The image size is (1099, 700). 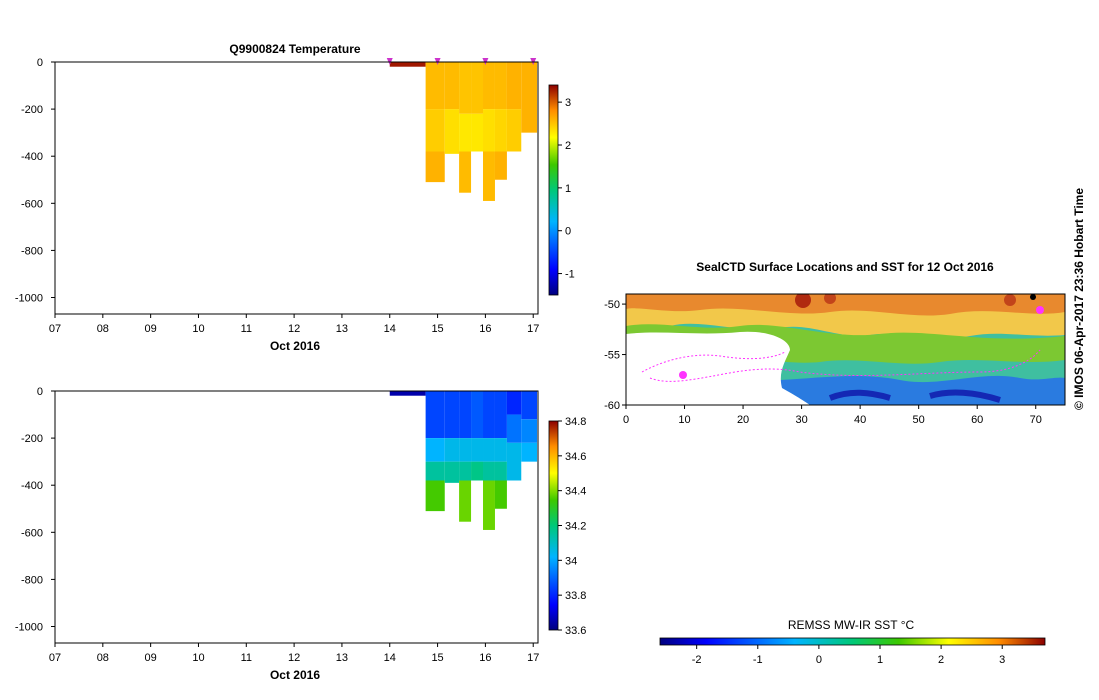 I want to click on y-tick-label: -600, so click(x=32, y=204).